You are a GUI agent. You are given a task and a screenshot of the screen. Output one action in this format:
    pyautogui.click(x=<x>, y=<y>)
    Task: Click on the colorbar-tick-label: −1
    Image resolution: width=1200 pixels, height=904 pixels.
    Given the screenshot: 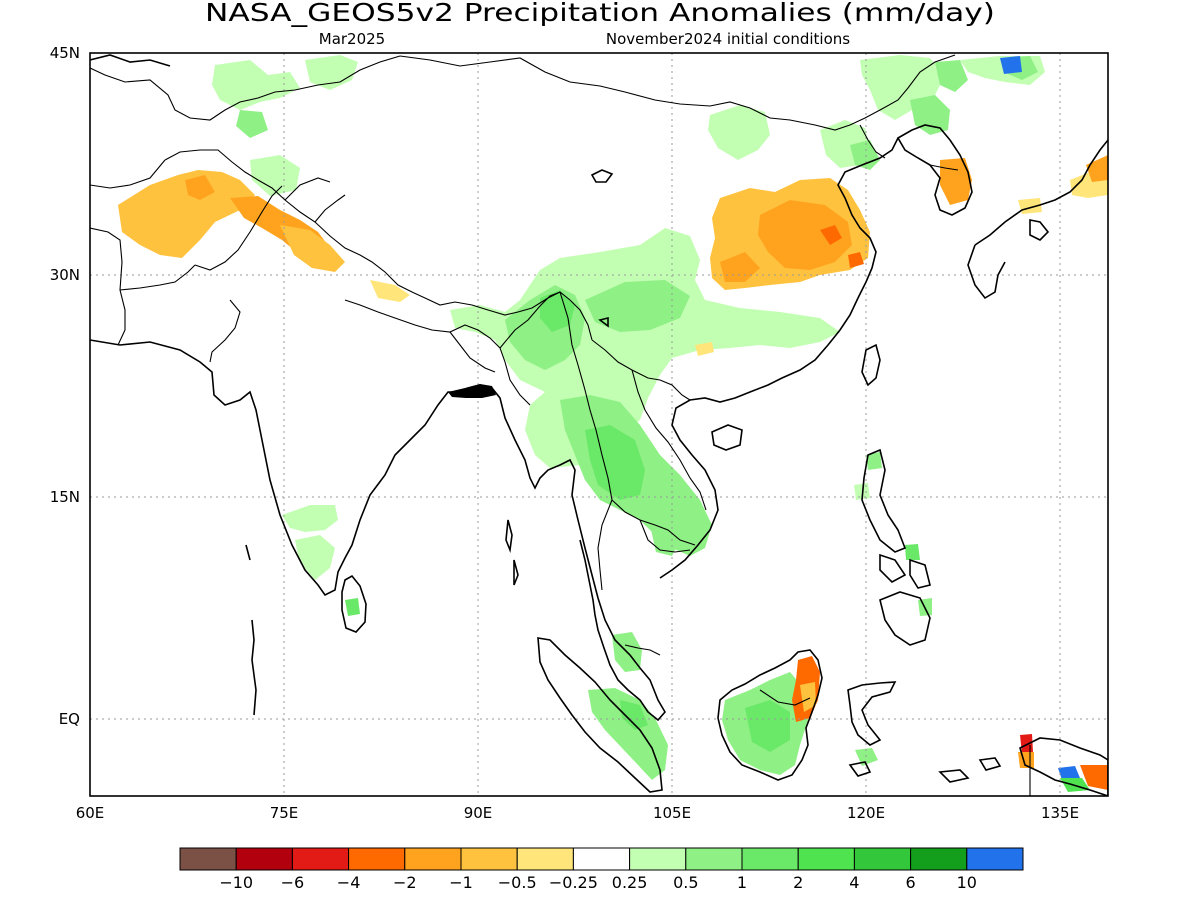 What is the action you would take?
    pyautogui.click(x=461, y=882)
    